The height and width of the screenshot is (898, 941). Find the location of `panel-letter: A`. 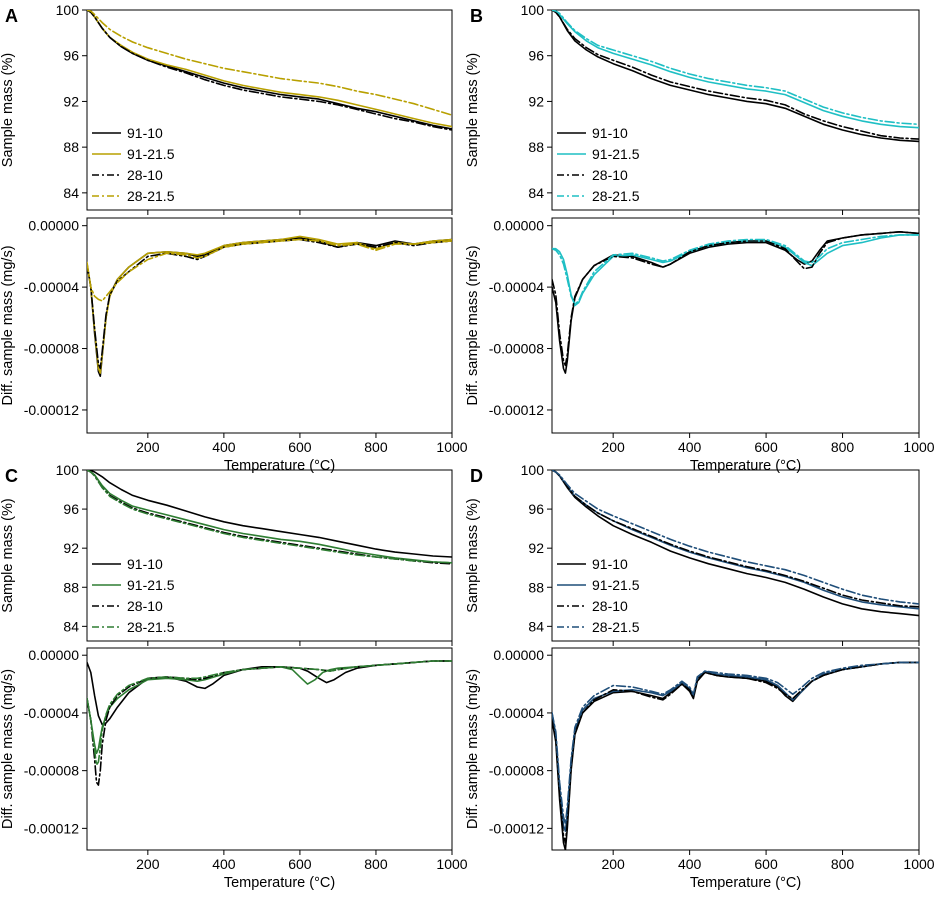

panel-letter: A is located at coordinates (11, 16).